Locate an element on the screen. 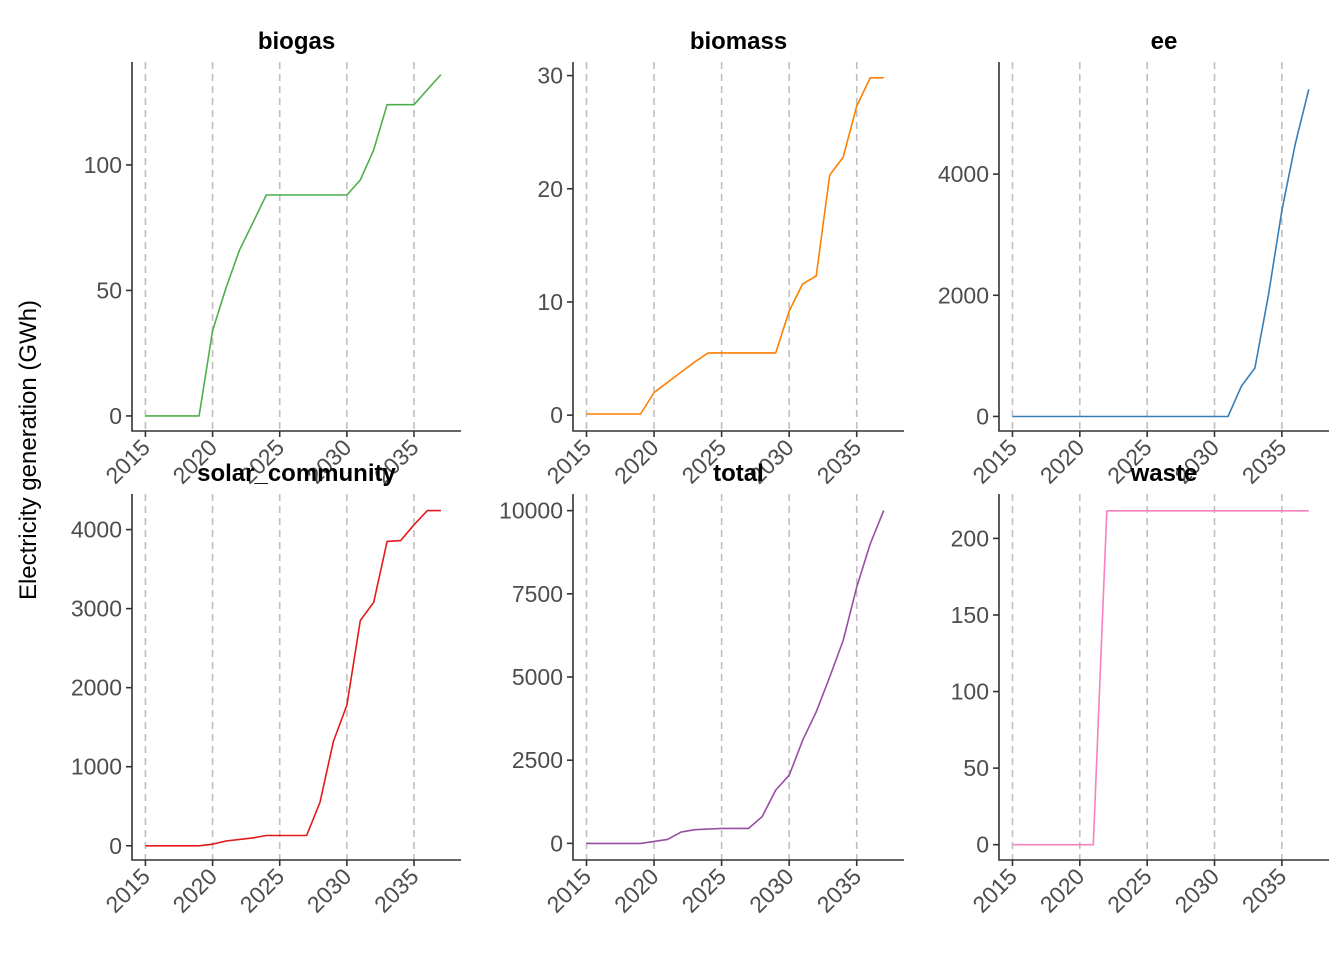 This screenshot has width=1344, height=960. y-tick-label: 7500 is located at coordinates (537, 594).